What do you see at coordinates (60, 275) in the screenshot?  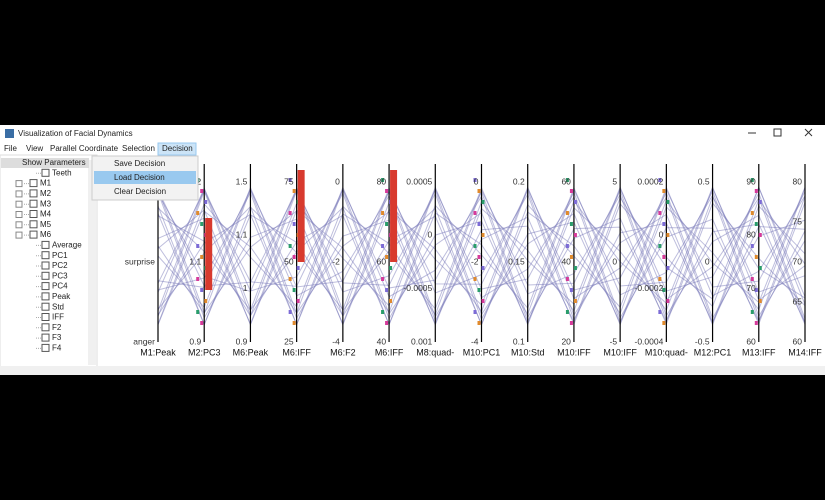 I see `tree-item: PC3` at bounding box center [60, 275].